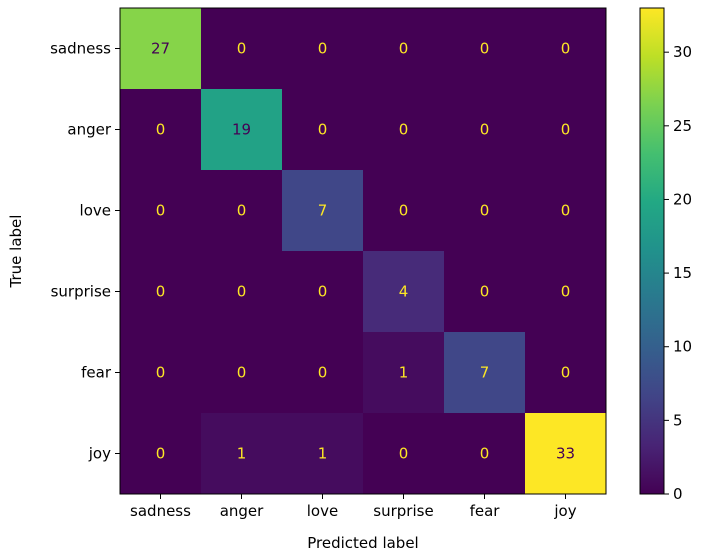  What do you see at coordinates (160, 511) in the screenshot?
I see `x-tick-label: sadness` at bounding box center [160, 511].